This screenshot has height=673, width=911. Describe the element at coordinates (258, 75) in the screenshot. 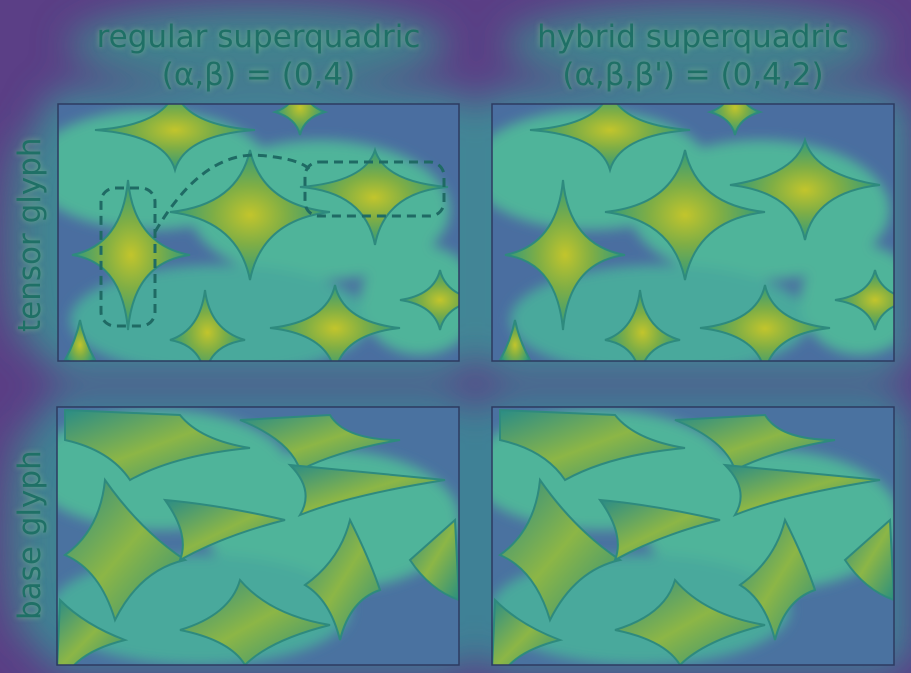

I see `column-title-regular-params: (α,β) = (0,4)` at that location.